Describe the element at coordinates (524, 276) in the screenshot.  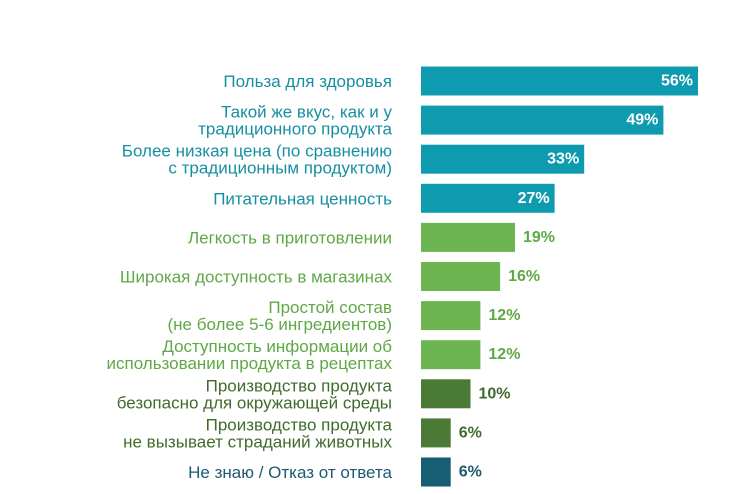
I see `value-label: 16%` at that location.